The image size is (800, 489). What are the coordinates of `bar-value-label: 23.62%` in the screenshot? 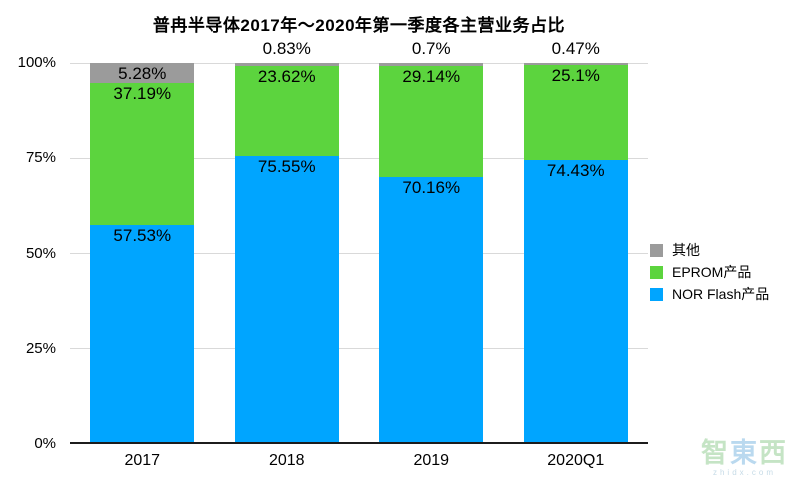 It's located at (286, 77).